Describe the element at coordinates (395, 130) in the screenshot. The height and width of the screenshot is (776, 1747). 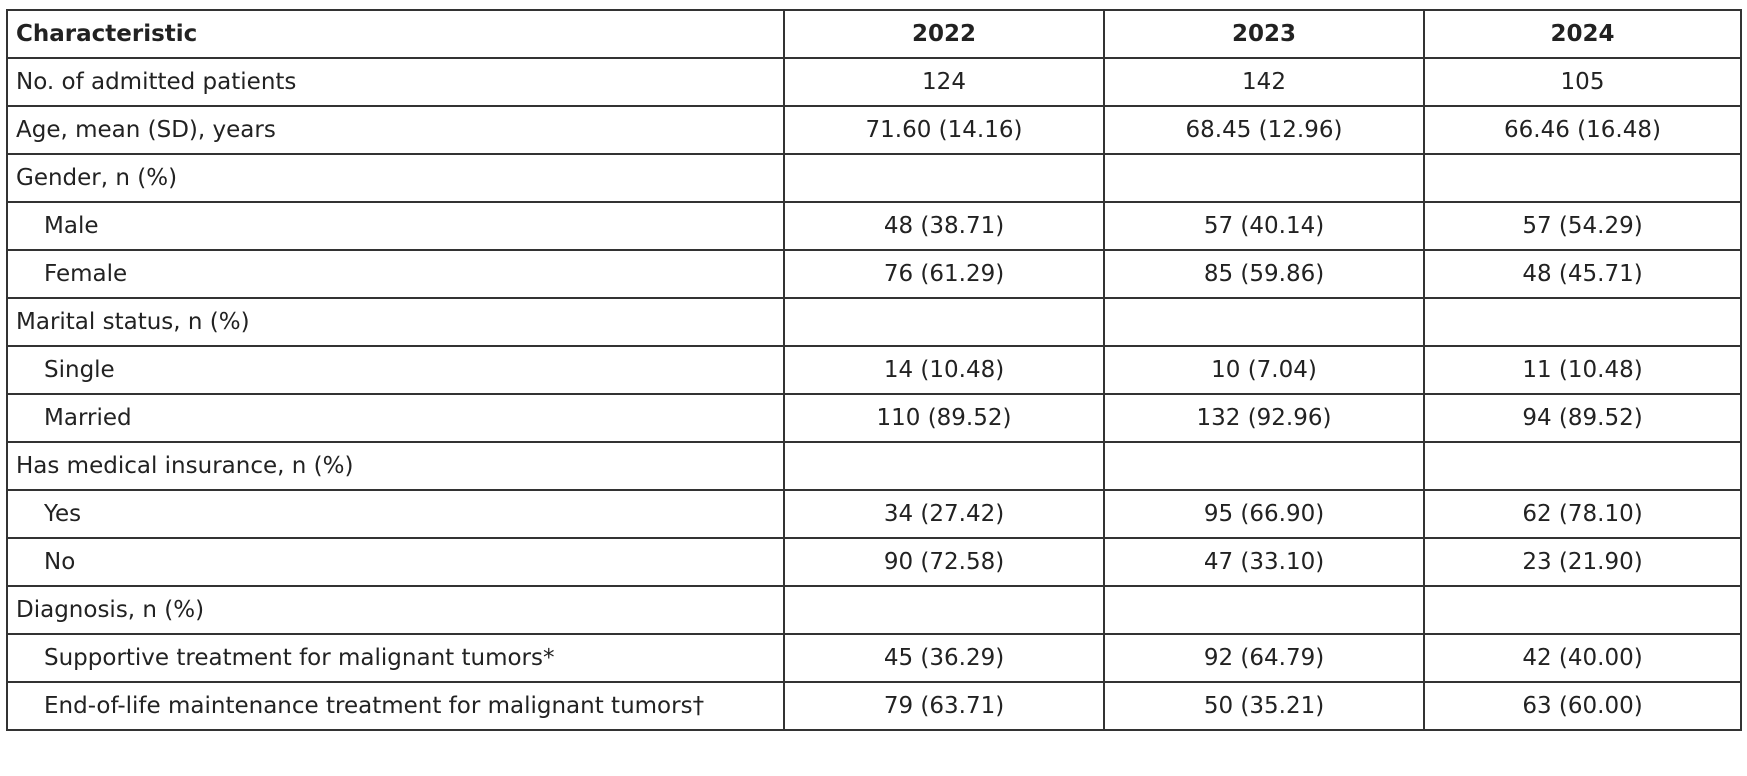
I see `row-label: Age, mean (SD), years` at that location.